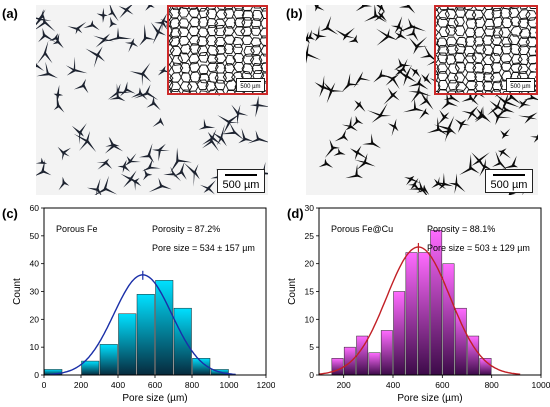 Image resolution: width=550 pixels, height=407 pixels. Describe the element at coordinates (461, 229) in the screenshot. I see `stat-annotation: Porosity = 88.1%` at that location.